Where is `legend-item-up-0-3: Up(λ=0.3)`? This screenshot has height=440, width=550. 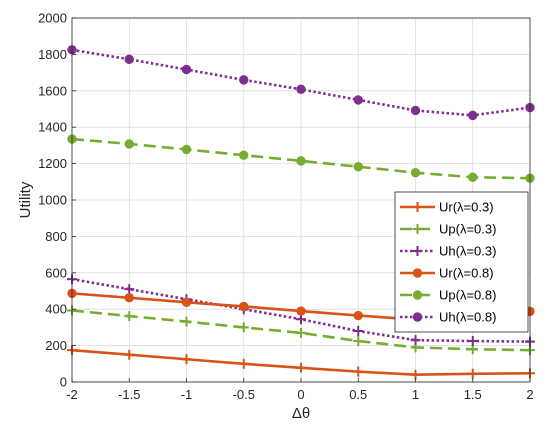
legend-item-up-0-3: Up(λ=0.3) is located at coordinates (448, 229).